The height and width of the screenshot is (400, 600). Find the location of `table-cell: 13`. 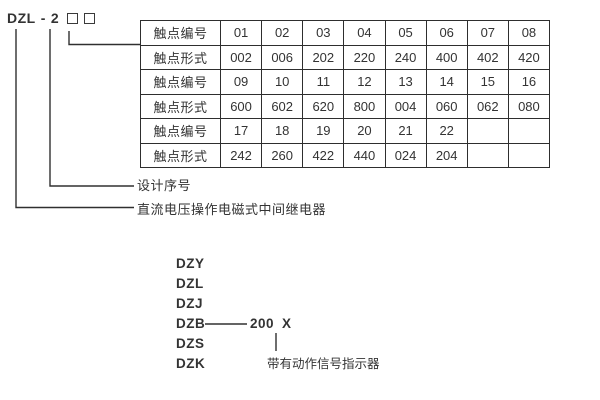

table-cell: 13 is located at coordinates (405, 82).